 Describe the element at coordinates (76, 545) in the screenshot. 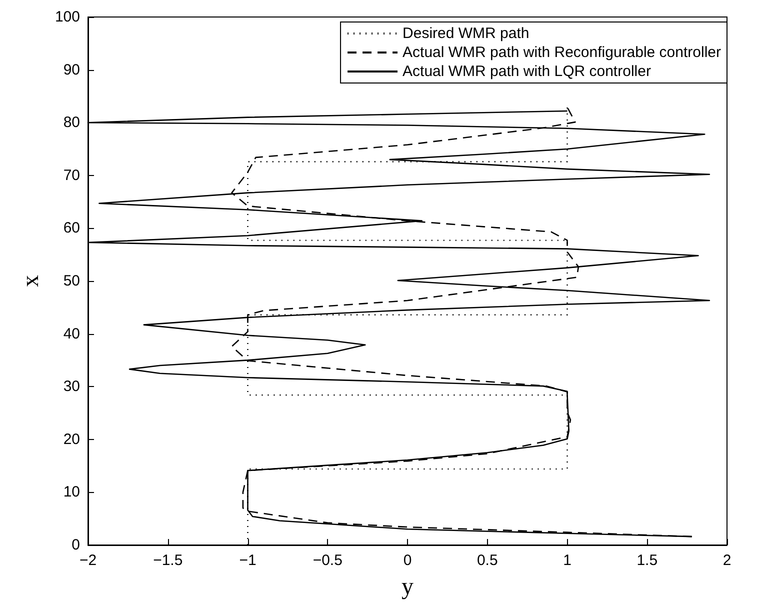

I see `y-tick-label: 0` at that location.